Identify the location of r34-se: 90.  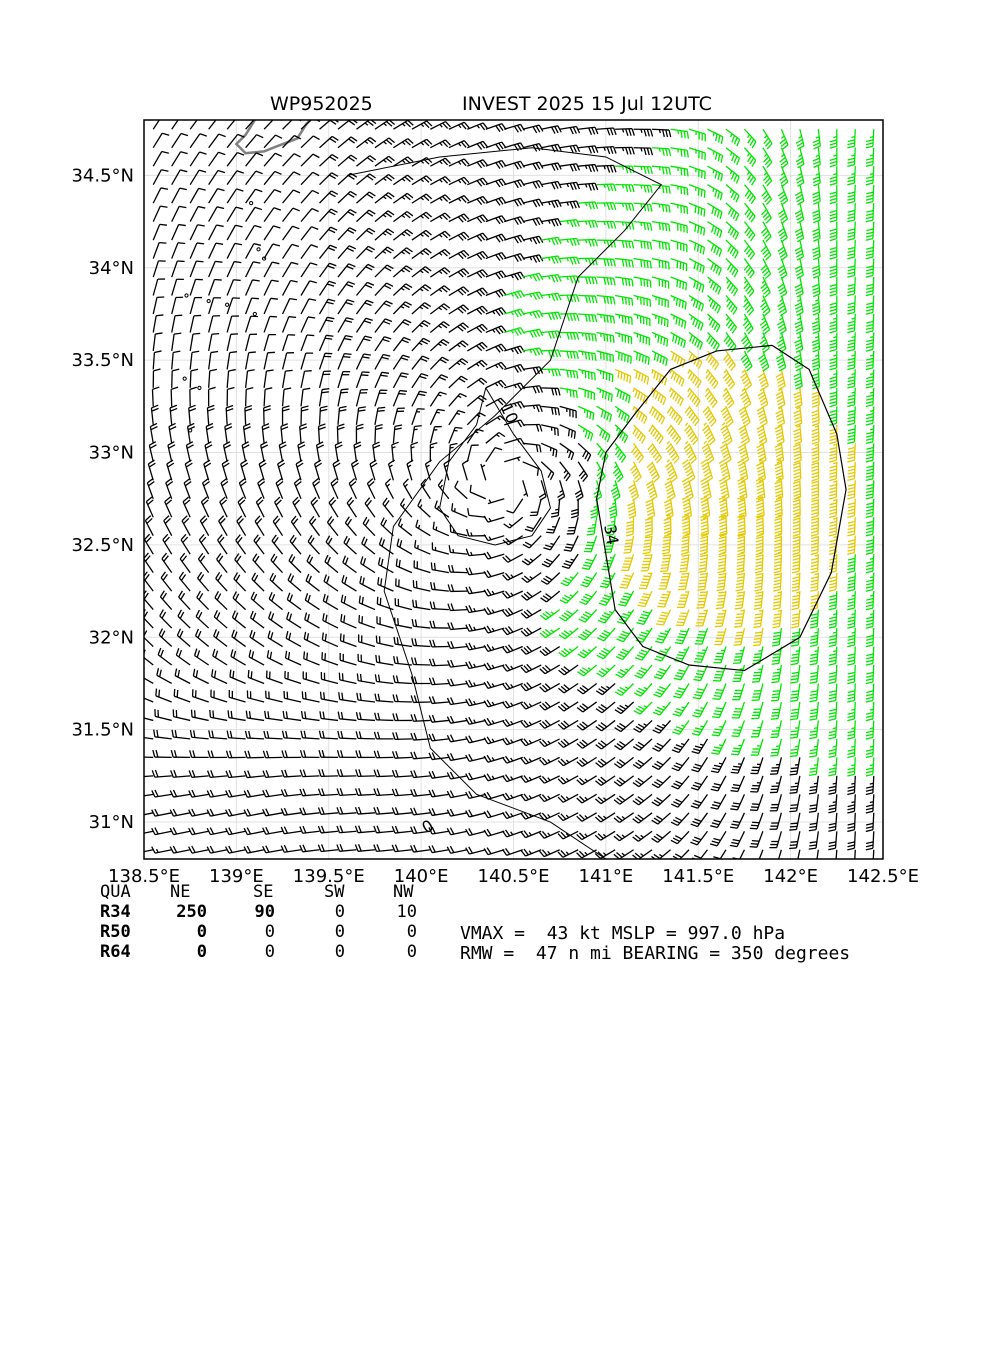
(247, 912).